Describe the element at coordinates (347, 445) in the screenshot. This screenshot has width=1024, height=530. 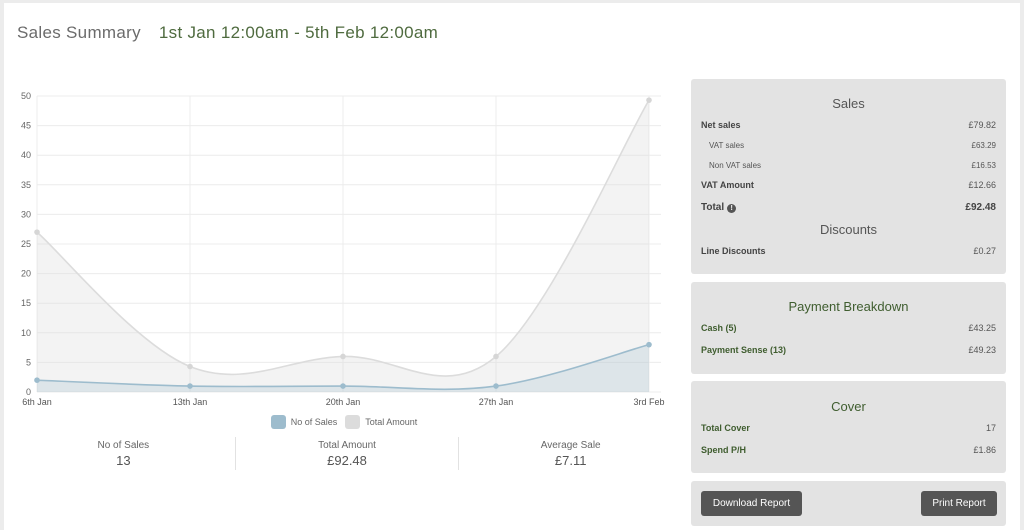
I see `stat-label: Total Amount` at that location.